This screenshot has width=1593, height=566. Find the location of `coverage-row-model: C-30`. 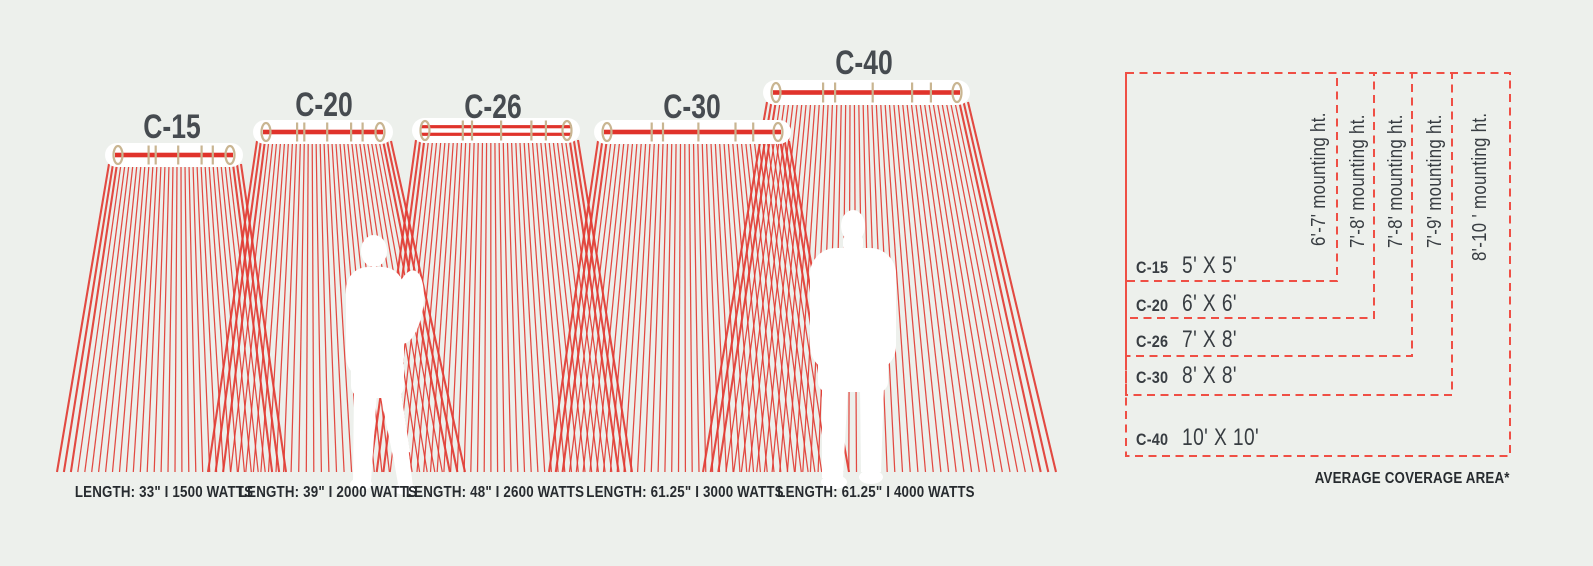

coverage-row-model: C-30 is located at coordinates (1152, 377).